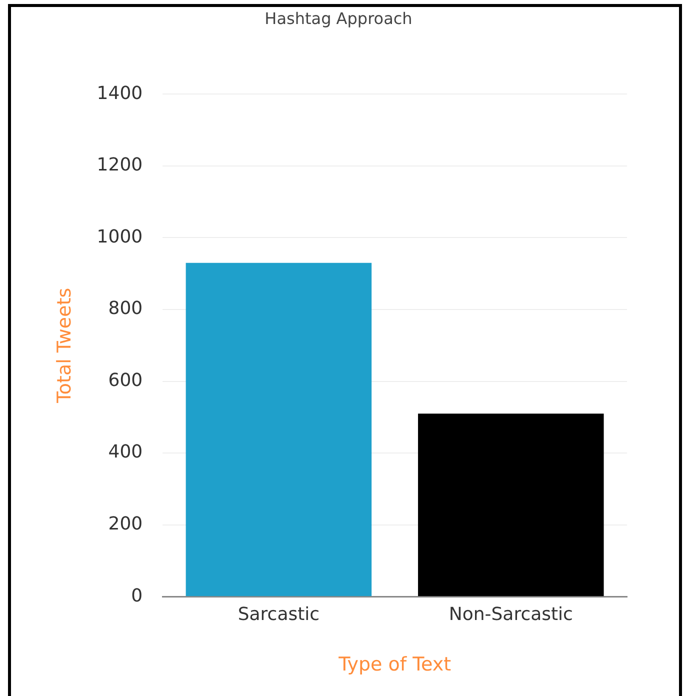 Image resolution: width=687 pixels, height=696 pixels. What do you see at coordinates (125, 524) in the screenshot?
I see `y-tick-label: 200` at bounding box center [125, 524].